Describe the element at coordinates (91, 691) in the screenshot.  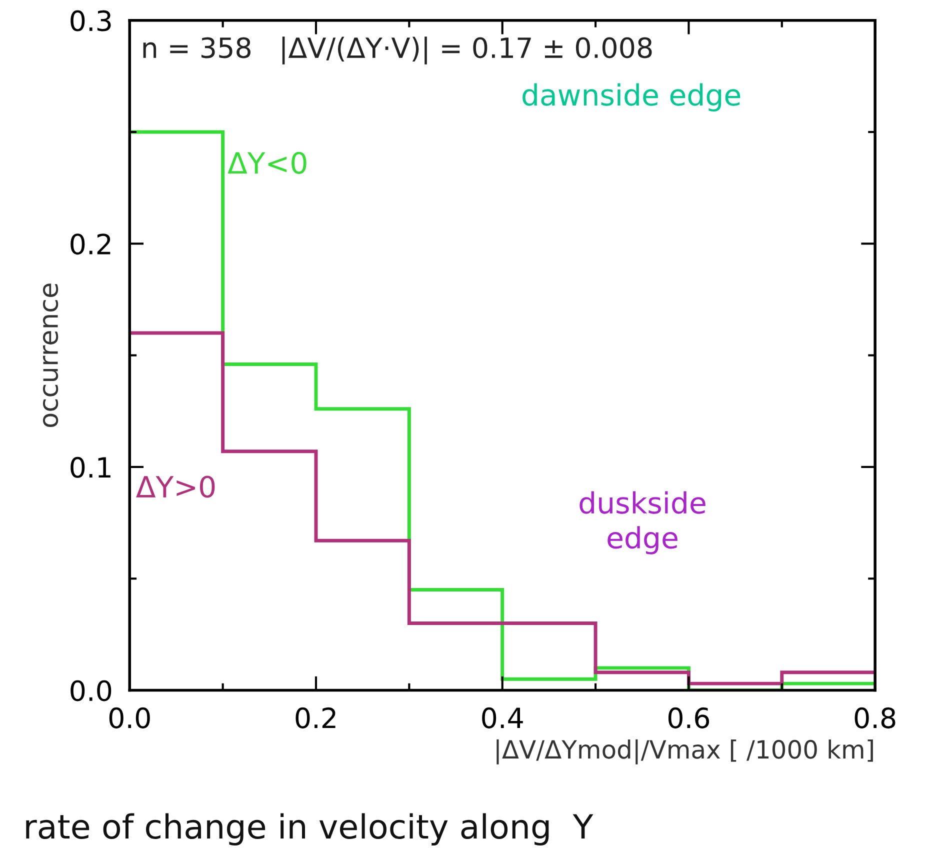
I see `y-tick-label: 0.0` at that location.